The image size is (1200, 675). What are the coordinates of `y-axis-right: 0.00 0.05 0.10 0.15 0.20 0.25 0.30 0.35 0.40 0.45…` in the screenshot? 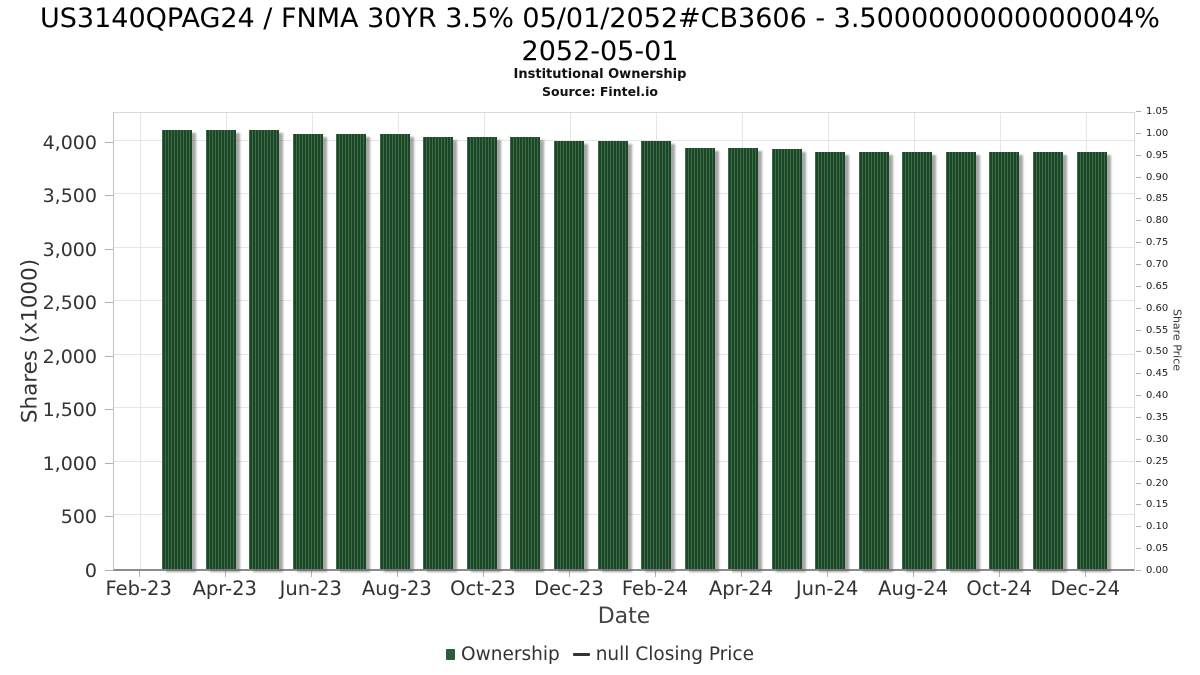 It's located at (1168, 341).